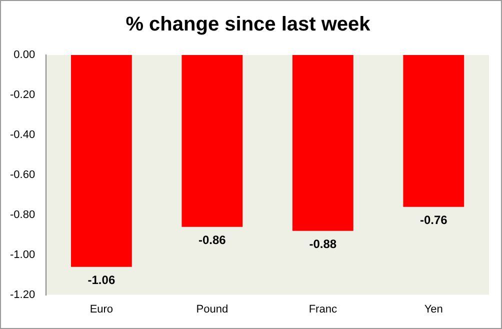  Describe the element at coordinates (102, 309) in the screenshot. I see `x-tick-label: Euro` at that location.